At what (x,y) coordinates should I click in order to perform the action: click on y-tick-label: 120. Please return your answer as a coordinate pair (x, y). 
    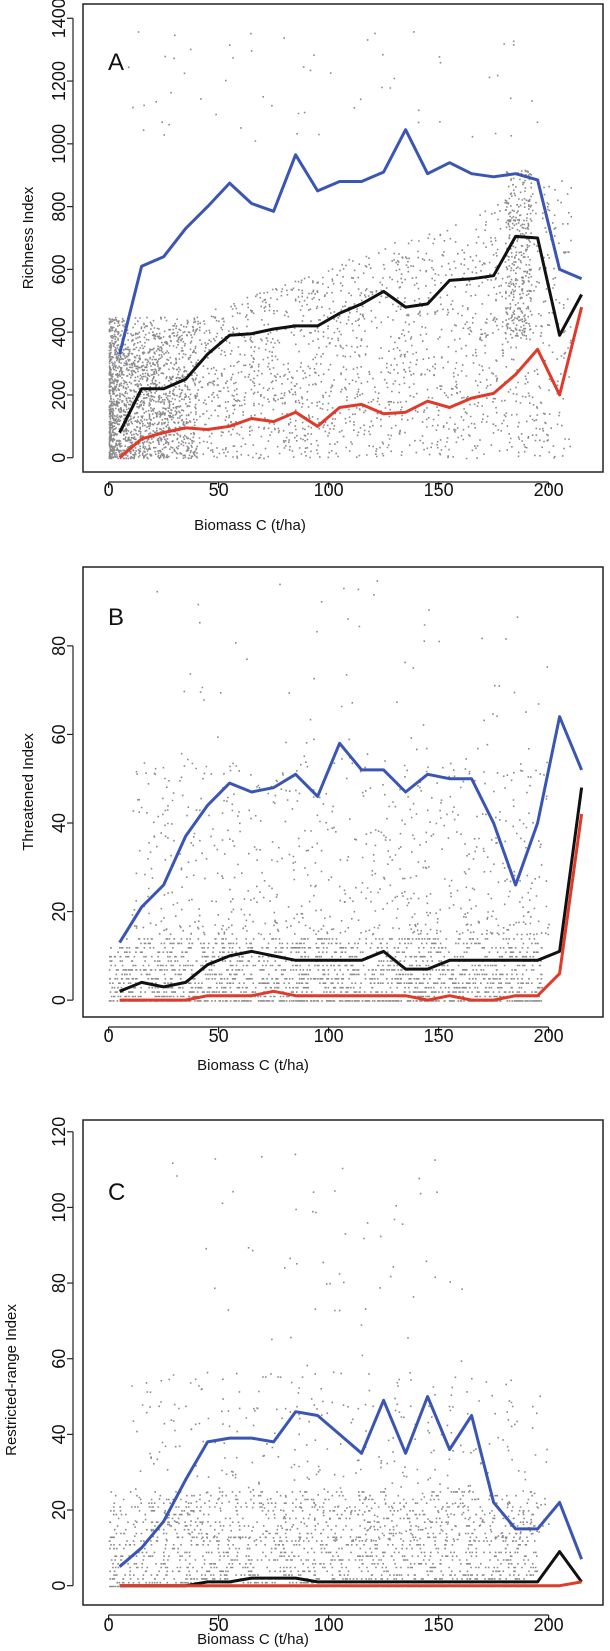
    Looking at the image, I should click on (59, 1132).